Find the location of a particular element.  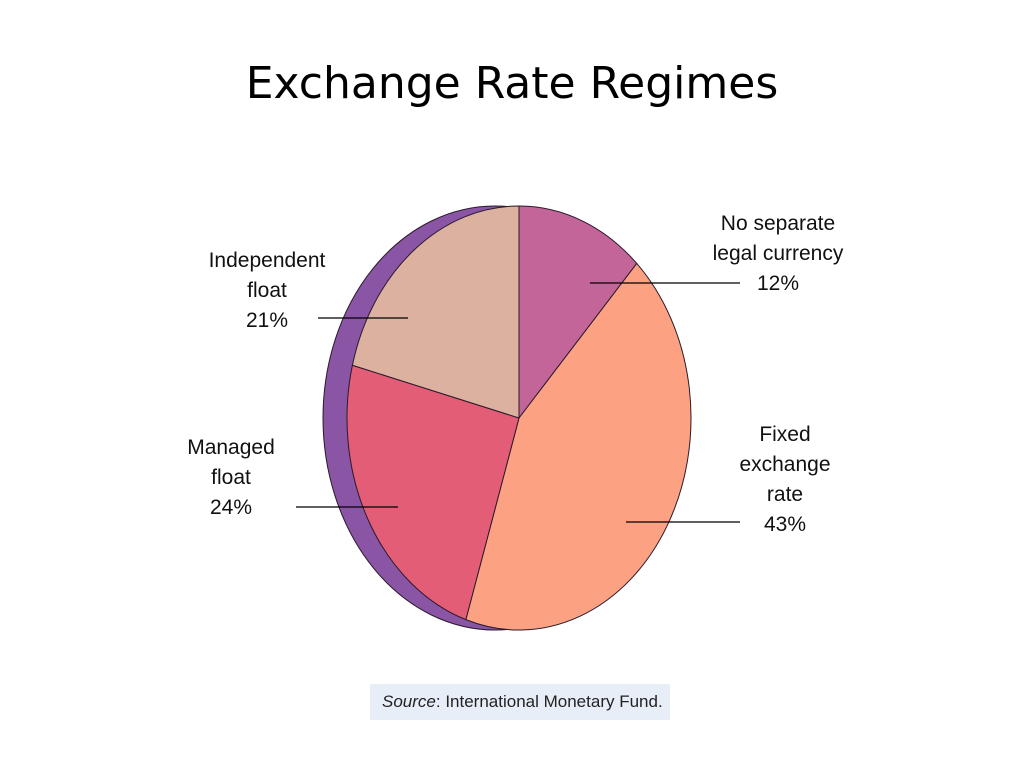

slice-label-managed-float: Managed float 24% is located at coordinates (231, 477).